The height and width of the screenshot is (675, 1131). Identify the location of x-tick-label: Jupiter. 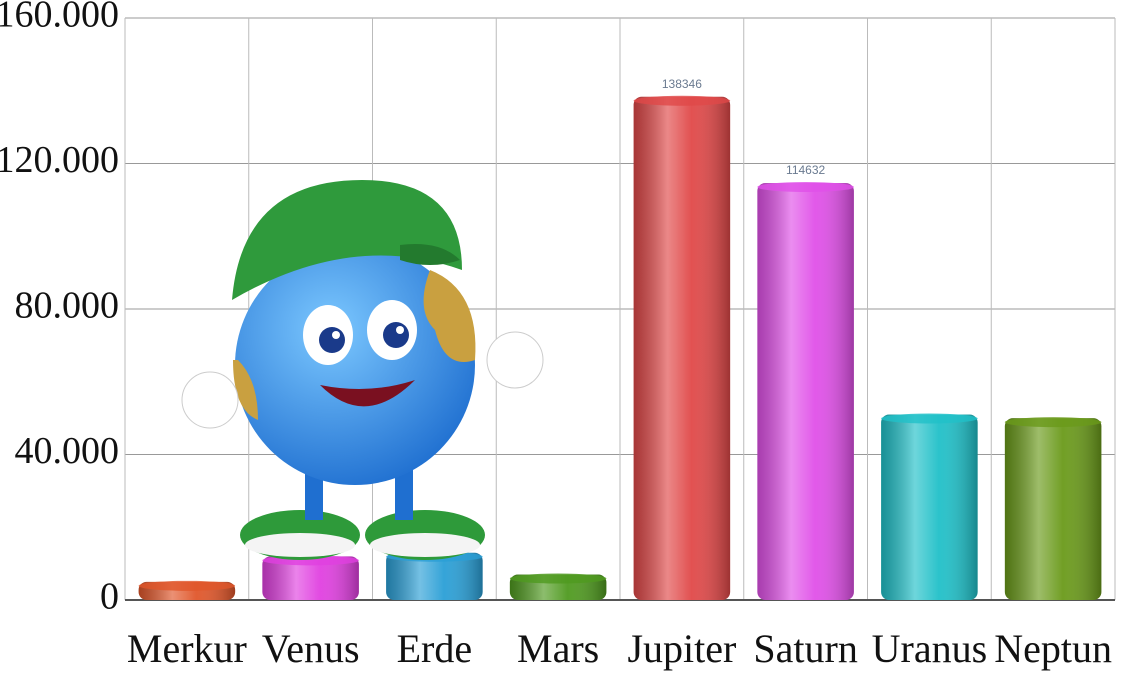
(681, 648).